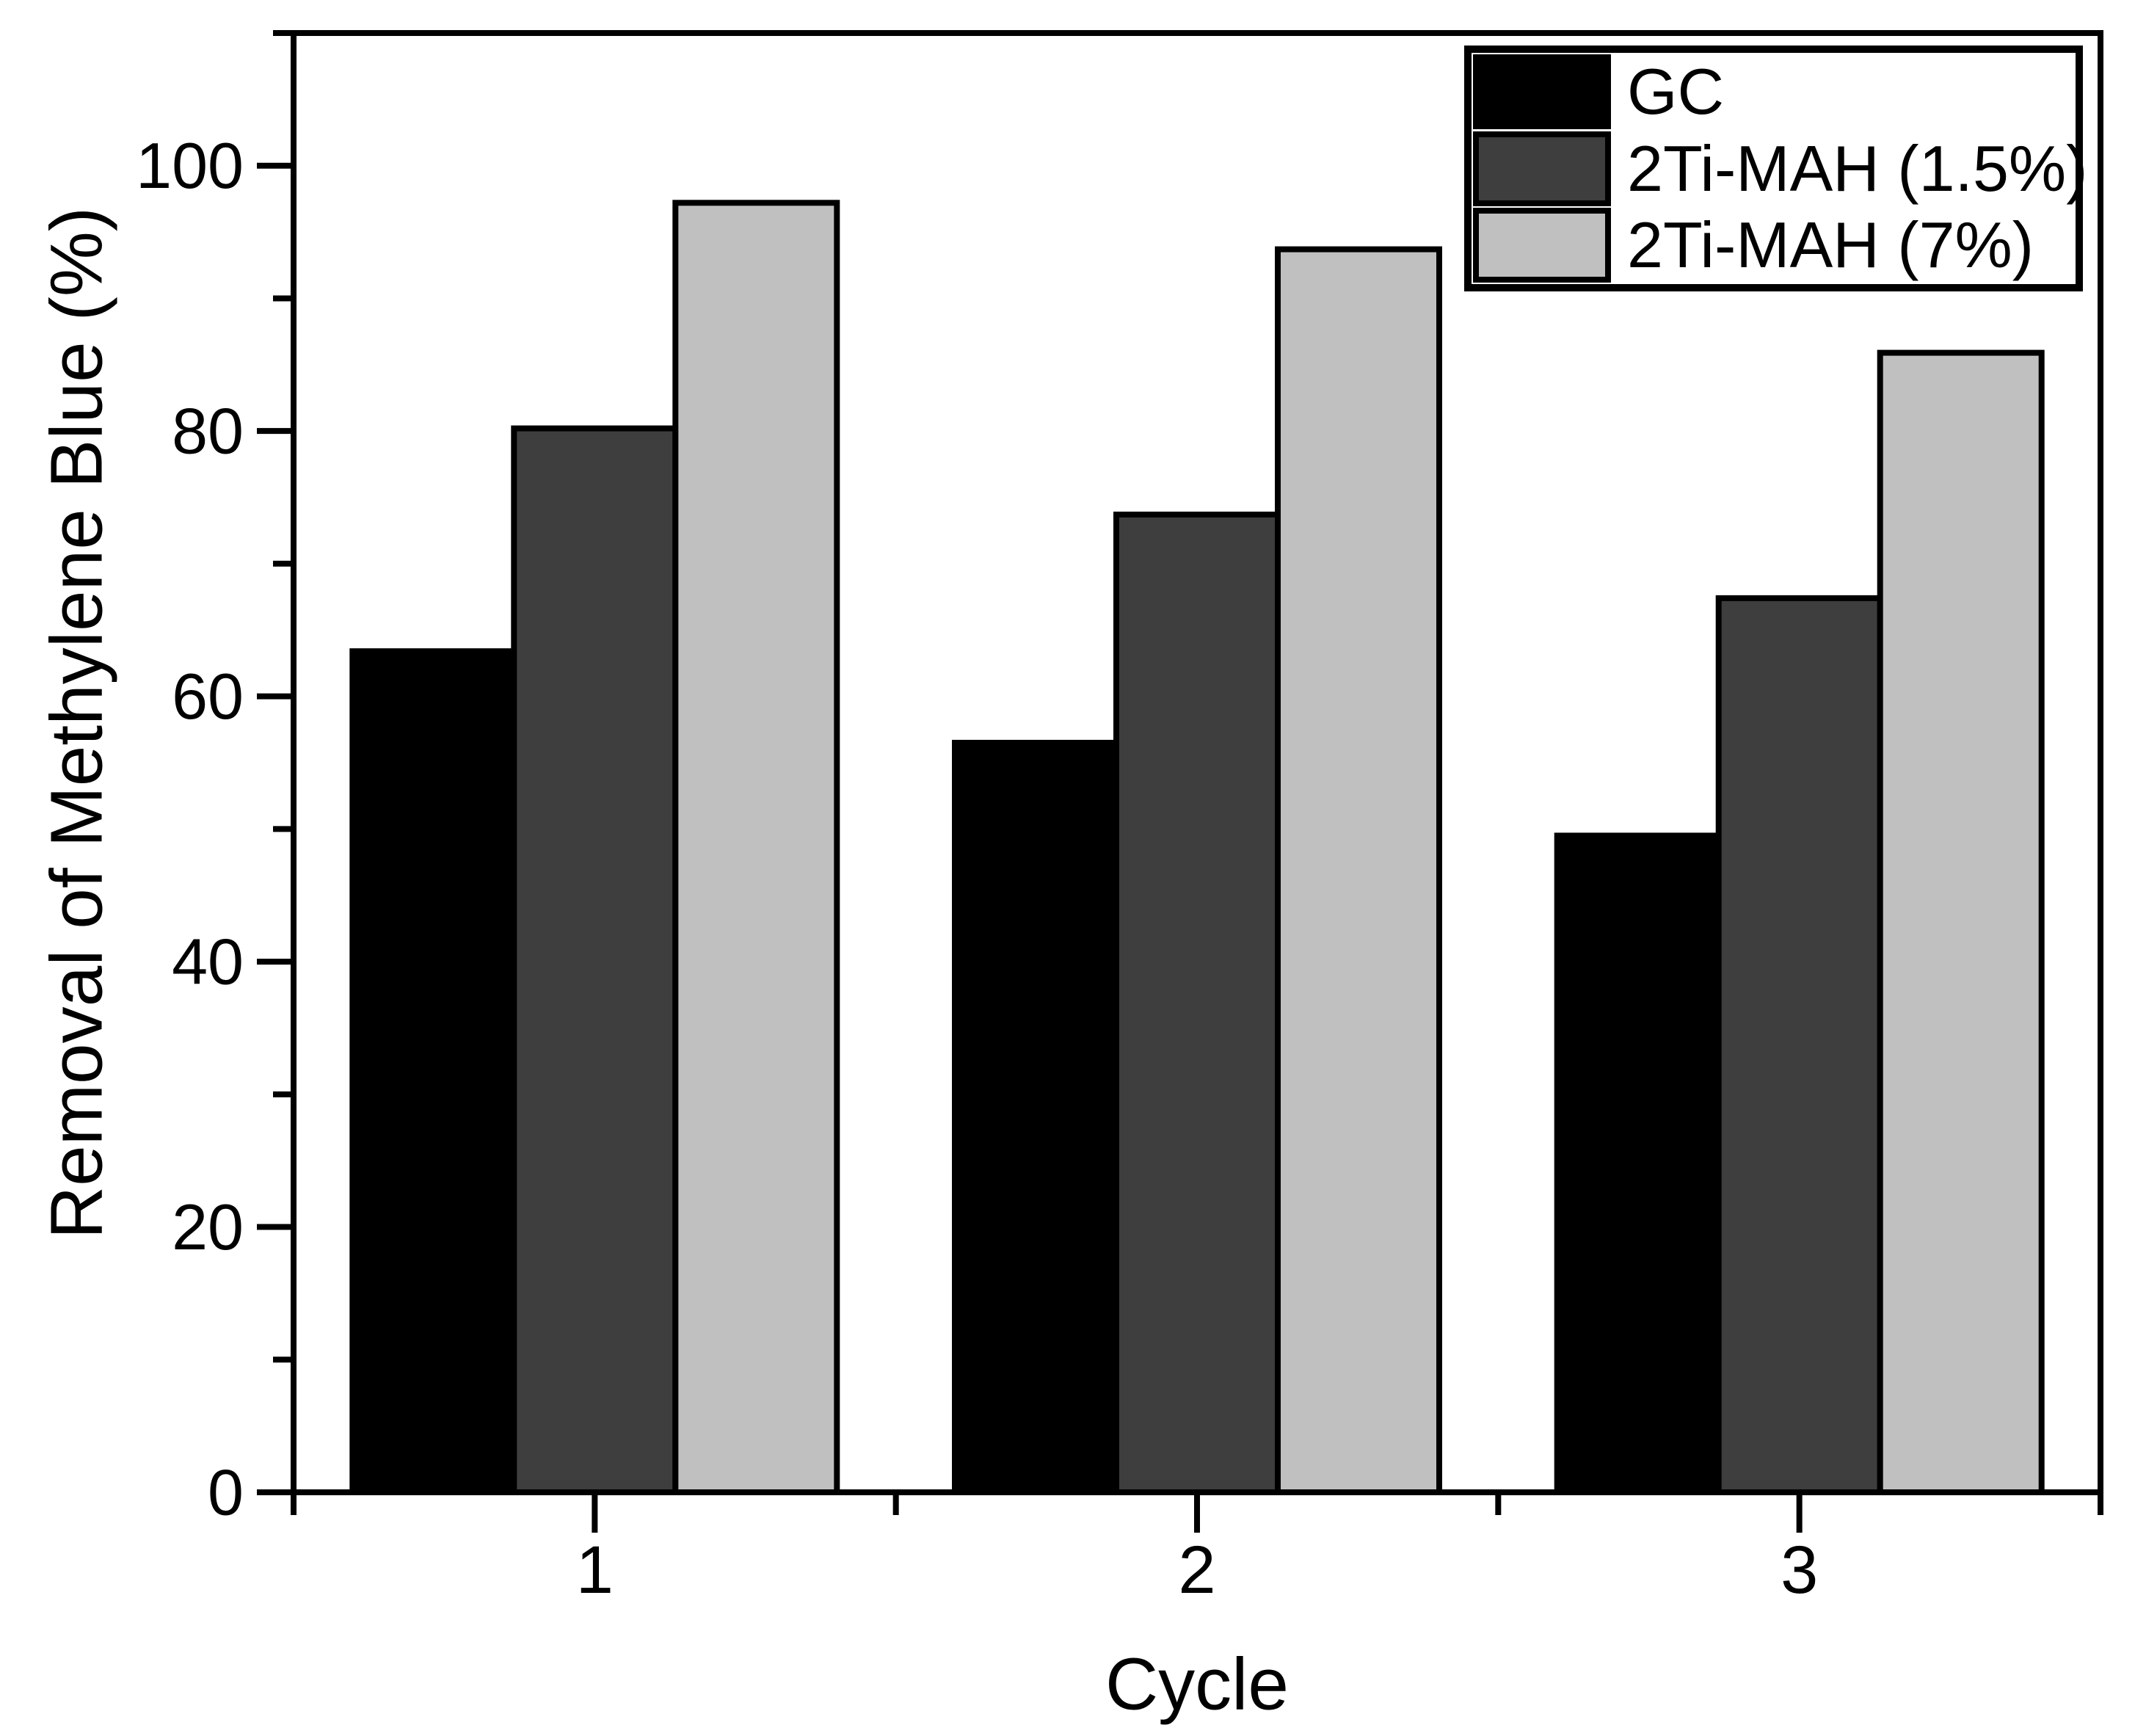 This screenshot has width=2135, height=1736. Describe the element at coordinates (1035, 1117) in the screenshot. I see `bar-series0-cycle2` at that location.